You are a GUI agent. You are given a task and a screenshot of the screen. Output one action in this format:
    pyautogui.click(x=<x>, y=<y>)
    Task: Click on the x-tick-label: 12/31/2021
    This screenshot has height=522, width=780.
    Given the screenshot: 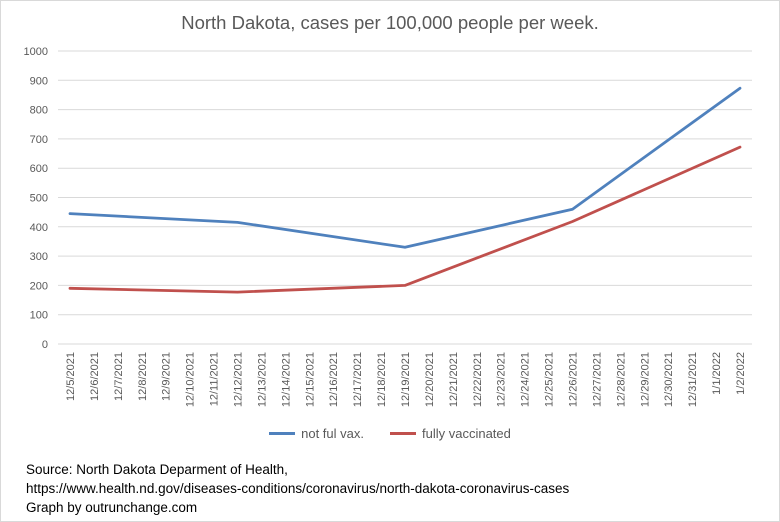 What is the action you would take?
    pyautogui.click(x=693, y=379)
    